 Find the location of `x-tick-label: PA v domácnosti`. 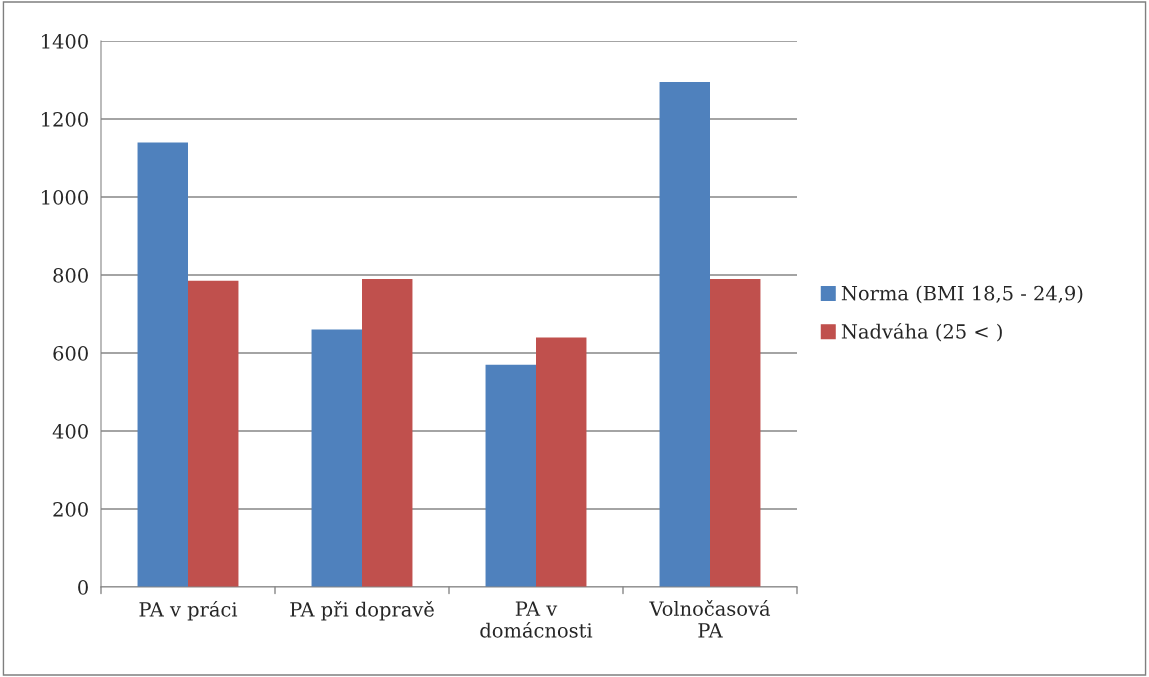

x-tick-label: PA v domácnosti is located at coordinates (536, 619).